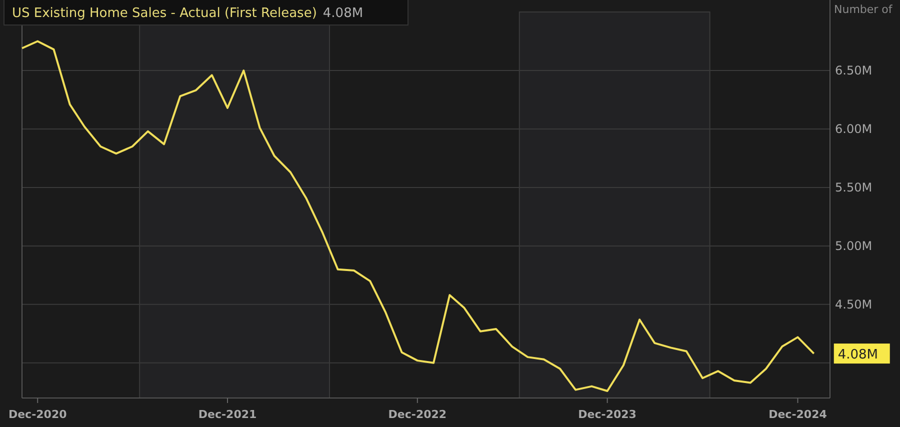 This screenshot has width=900, height=427. What do you see at coordinates (798, 414) in the screenshot?
I see `x-tick-label: Dec-2024` at bounding box center [798, 414].